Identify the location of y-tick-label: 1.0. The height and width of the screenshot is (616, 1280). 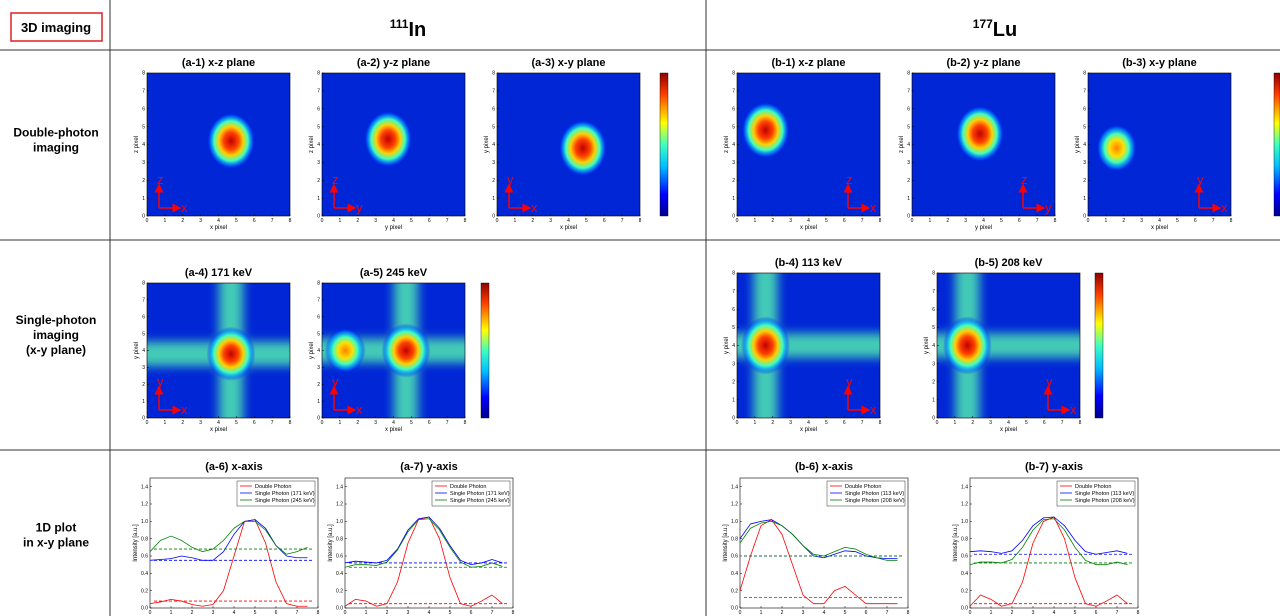
(734, 522).